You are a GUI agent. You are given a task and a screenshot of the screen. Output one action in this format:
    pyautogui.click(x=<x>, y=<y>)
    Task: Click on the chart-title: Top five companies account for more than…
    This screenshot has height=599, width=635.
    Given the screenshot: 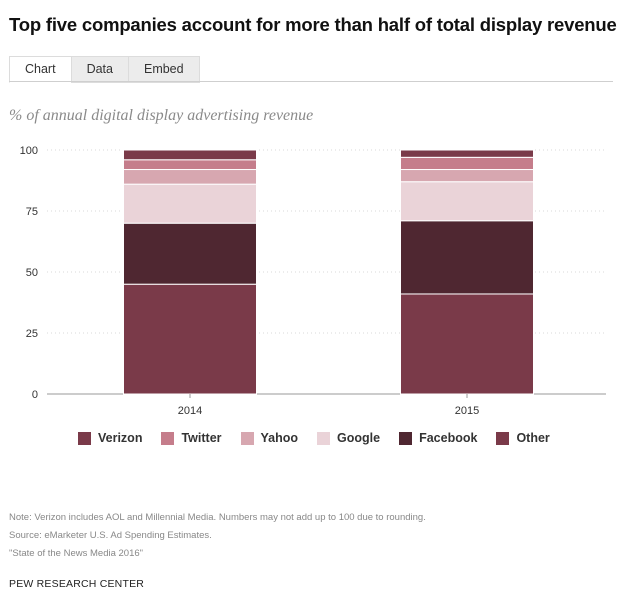 What is the action you would take?
    pyautogui.click(x=313, y=24)
    